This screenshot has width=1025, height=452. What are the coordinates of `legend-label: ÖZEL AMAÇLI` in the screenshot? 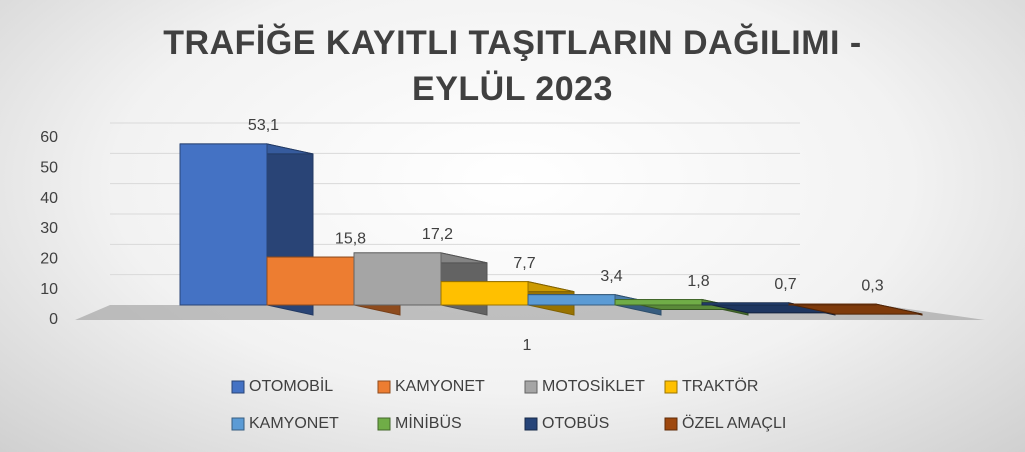 It's located at (734, 423).